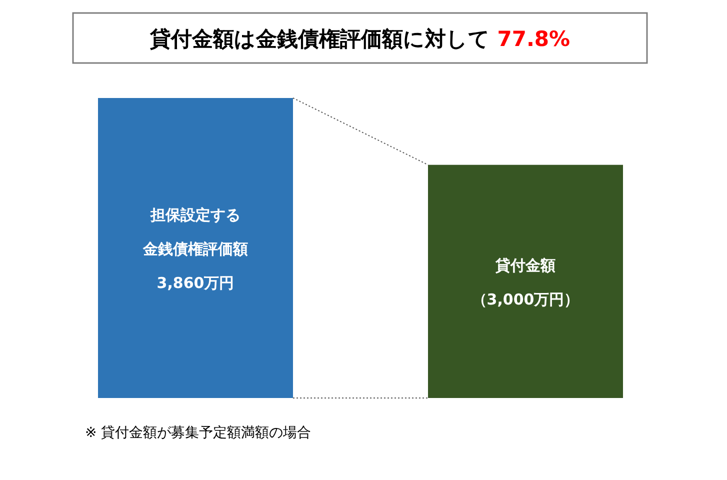 This screenshot has height=480, width=727. What do you see at coordinates (195, 283) in the screenshot?
I see `data-label: 3,860万円` at bounding box center [195, 283].